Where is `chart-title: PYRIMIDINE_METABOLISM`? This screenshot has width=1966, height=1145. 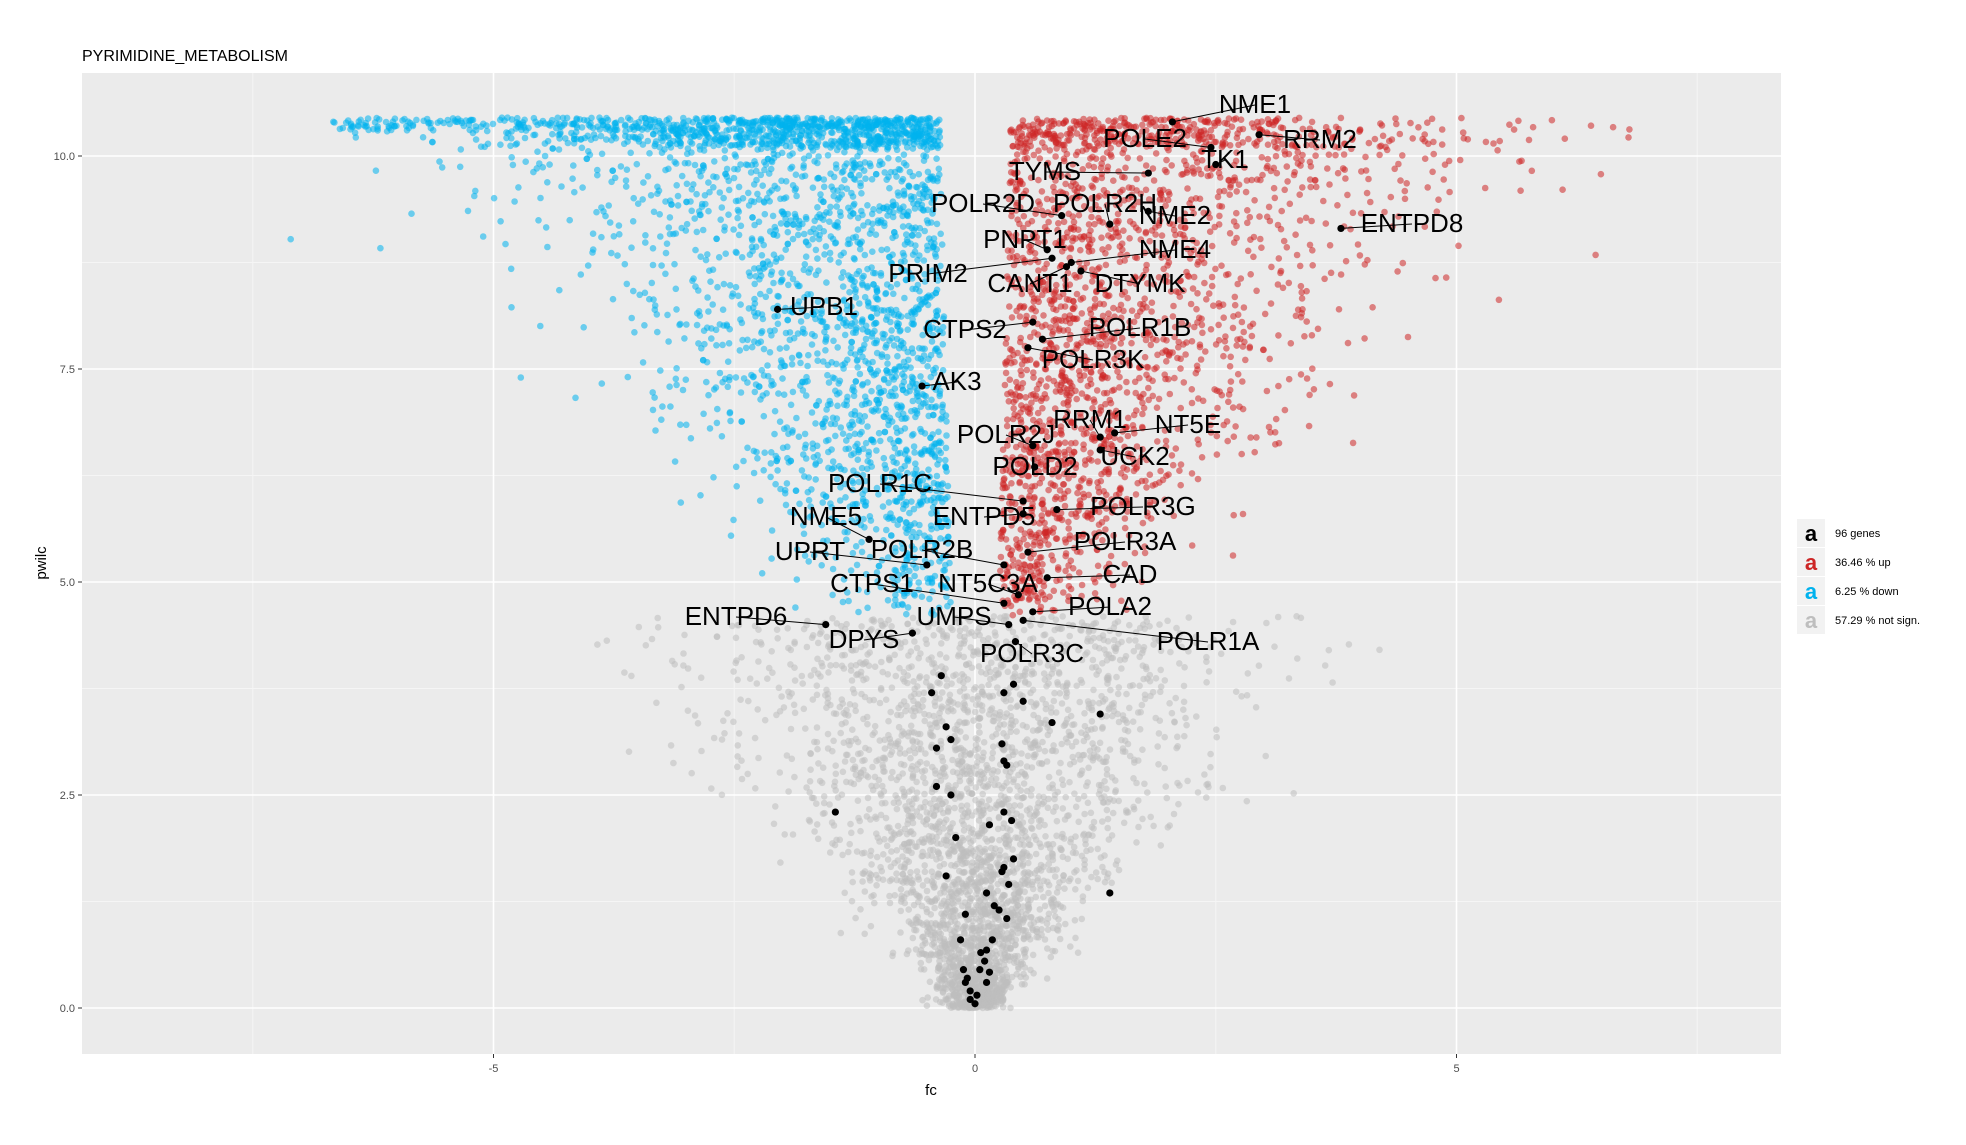
chart-title: PYRIMIDINE_METABOLISM is located at coordinates (185, 56).